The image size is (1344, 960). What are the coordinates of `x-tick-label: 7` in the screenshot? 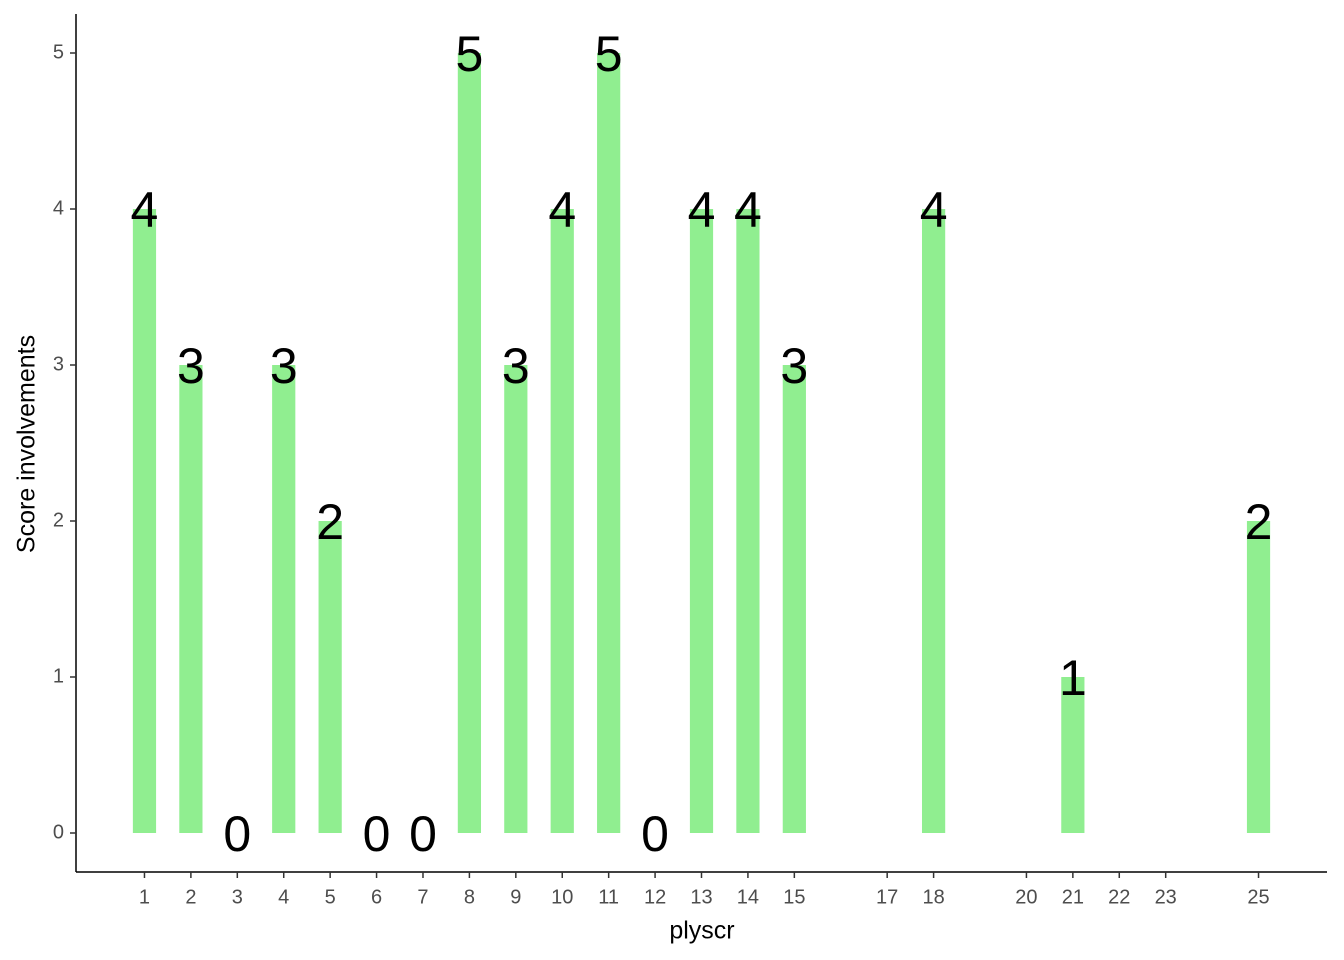 It's located at (422, 897).